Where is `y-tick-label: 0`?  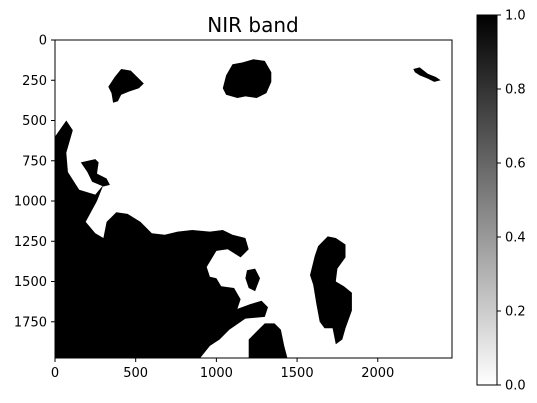
y-tick-label: 0 is located at coordinates (43, 41).